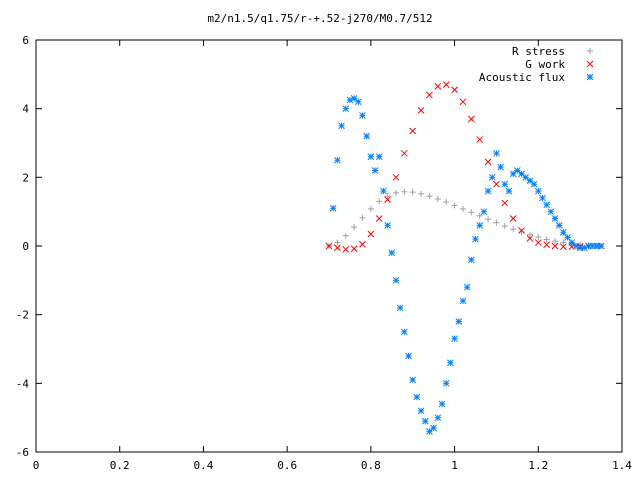  Describe the element at coordinates (22, 315) in the screenshot. I see `y-tick-label: -2` at that location.